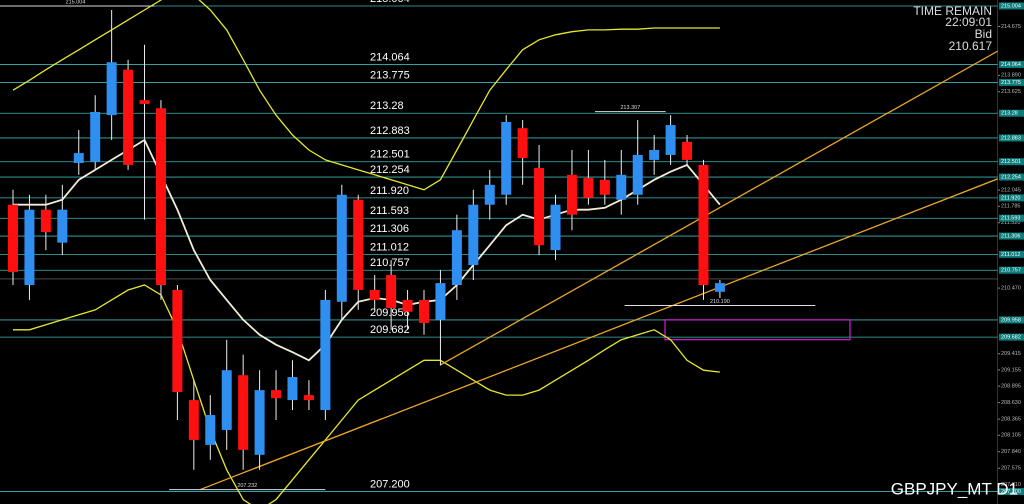 The image size is (1024, 504). What do you see at coordinates (1011, 452) in the screenshot?
I see `y-tick-label: 207.840` at bounding box center [1011, 452].